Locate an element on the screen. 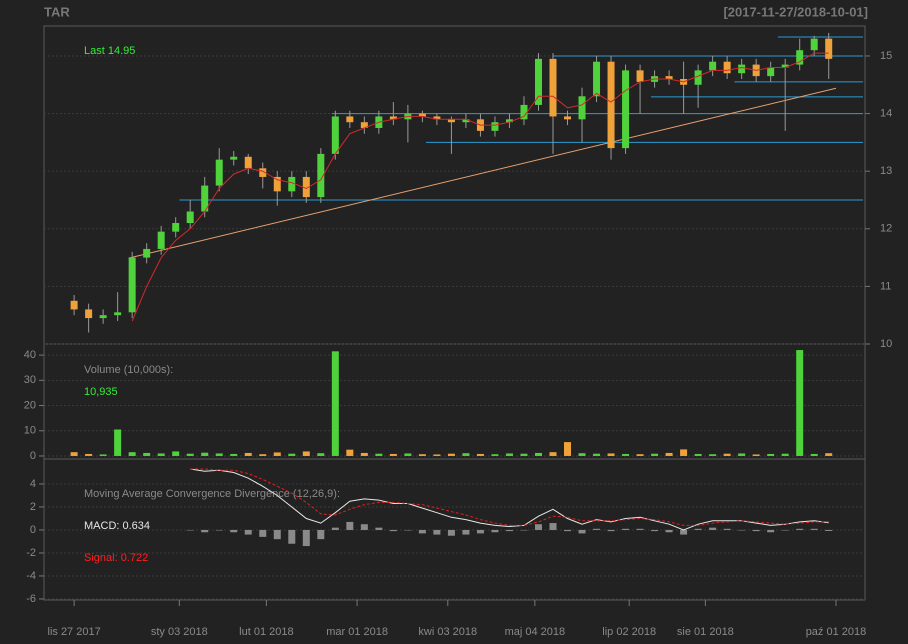 The height and width of the screenshot is (644, 908). chart-title: TAR is located at coordinates (57, 11).